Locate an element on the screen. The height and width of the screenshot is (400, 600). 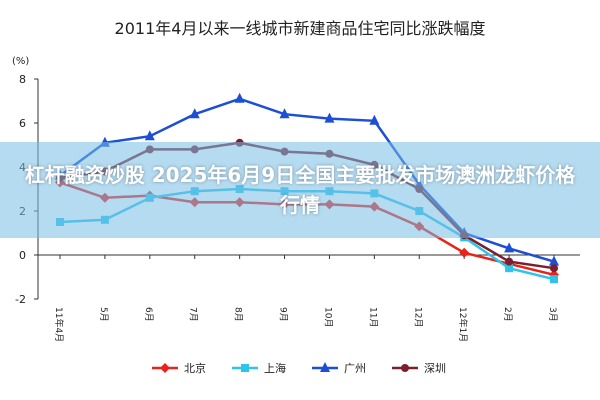
banner-title: 杠杆融资炒股 2025年6月9日全国主要批发市场澳洲龙虾价格行情 is located at coordinates (300, 190).